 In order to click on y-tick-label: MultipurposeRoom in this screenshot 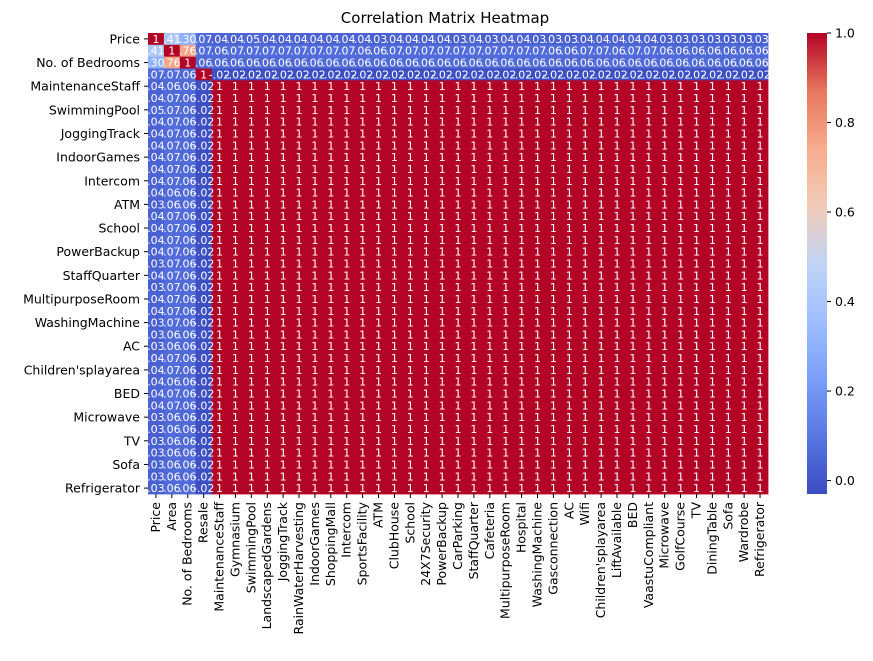, I will do `click(81, 298)`.